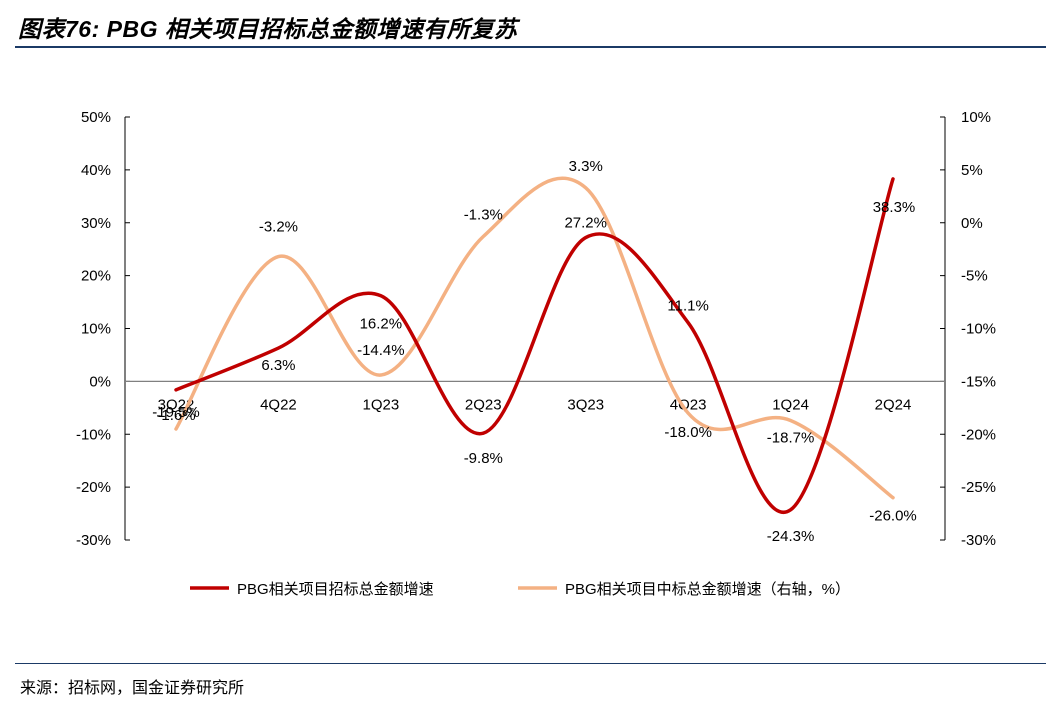 Image resolution: width=1046 pixels, height=701 pixels. Describe the element at coordinates (978, 487) in the screenshot. I see `right-axis-tick-label: -25%` at that location.